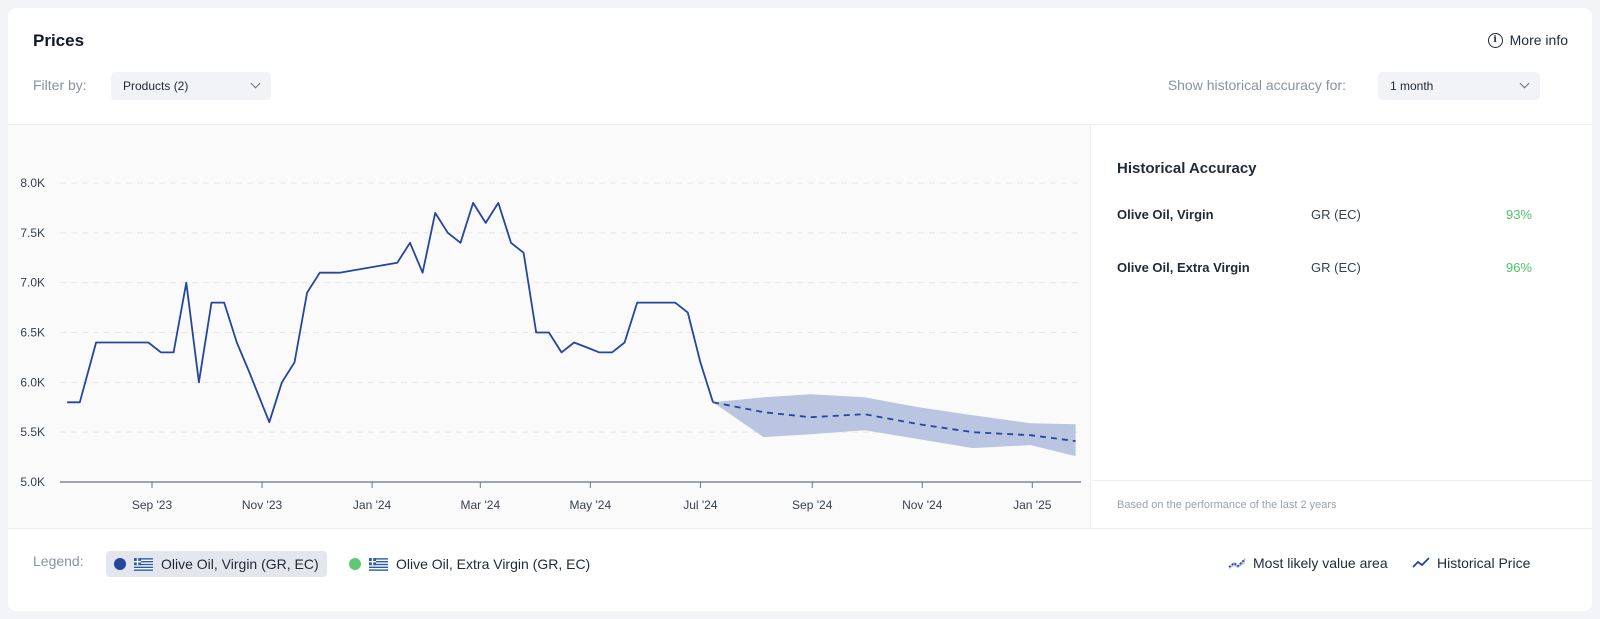  What do you see at coordinates (1518, 214) in the screenshot?
I see `accuracy-value: 93%` at bounding box center [1518, 214].